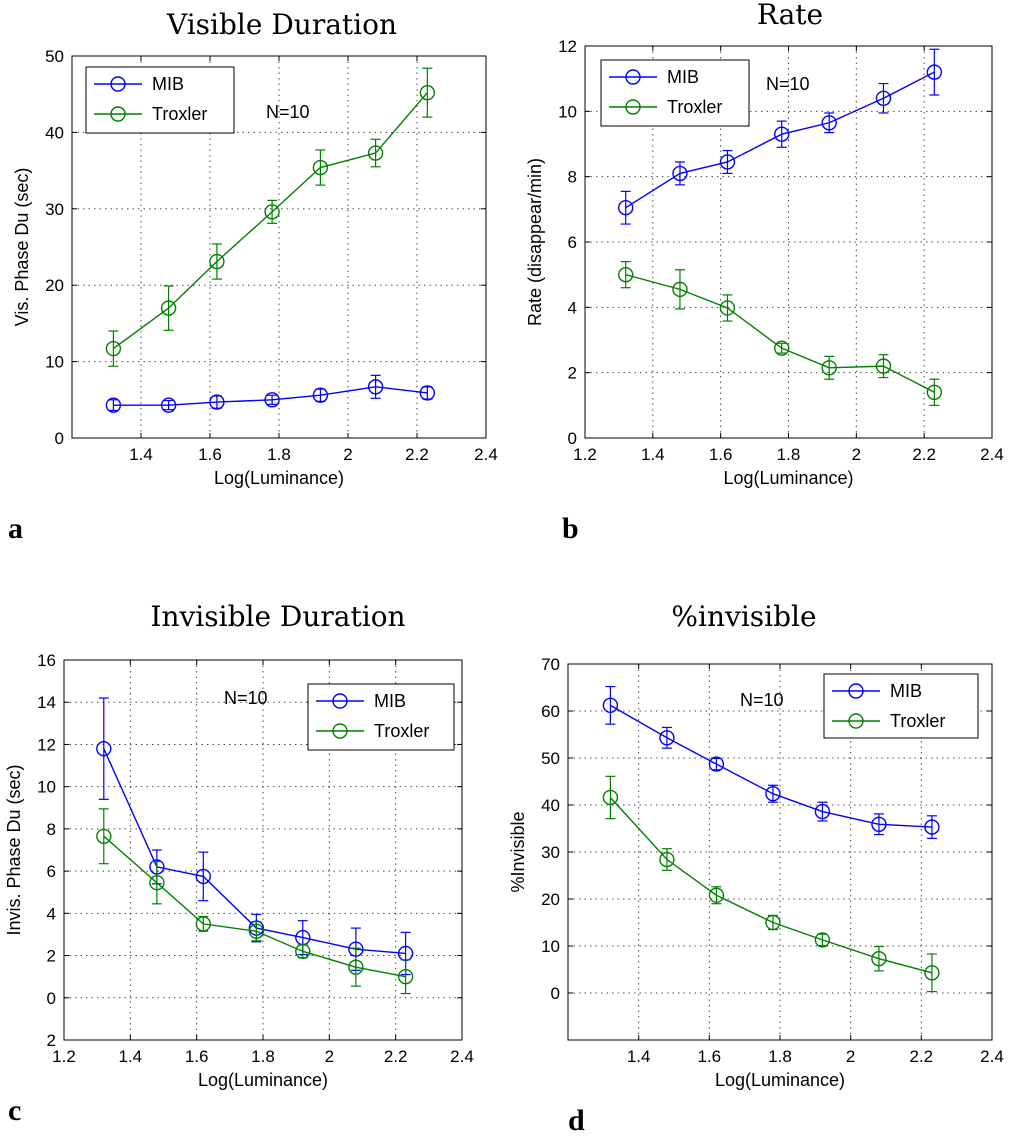 The height and width of the screenshot is (1136, 1020). I want to click on y-tick-label: 14, so click(46, 702).